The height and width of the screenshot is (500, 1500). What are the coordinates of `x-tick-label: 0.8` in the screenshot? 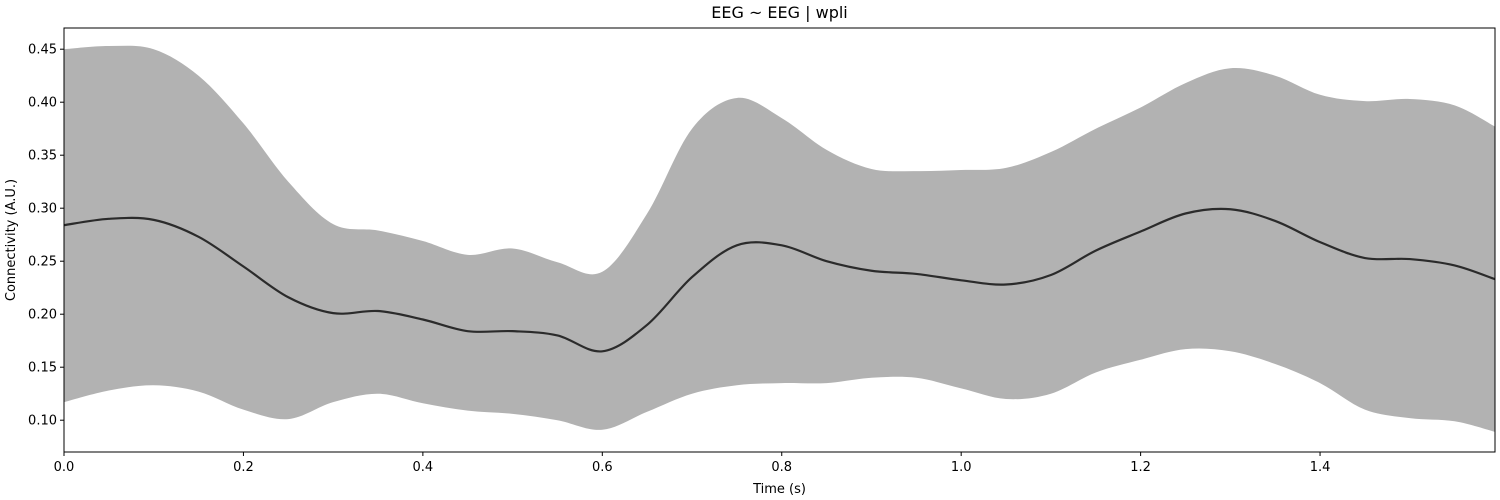 It's located at (781, 467).